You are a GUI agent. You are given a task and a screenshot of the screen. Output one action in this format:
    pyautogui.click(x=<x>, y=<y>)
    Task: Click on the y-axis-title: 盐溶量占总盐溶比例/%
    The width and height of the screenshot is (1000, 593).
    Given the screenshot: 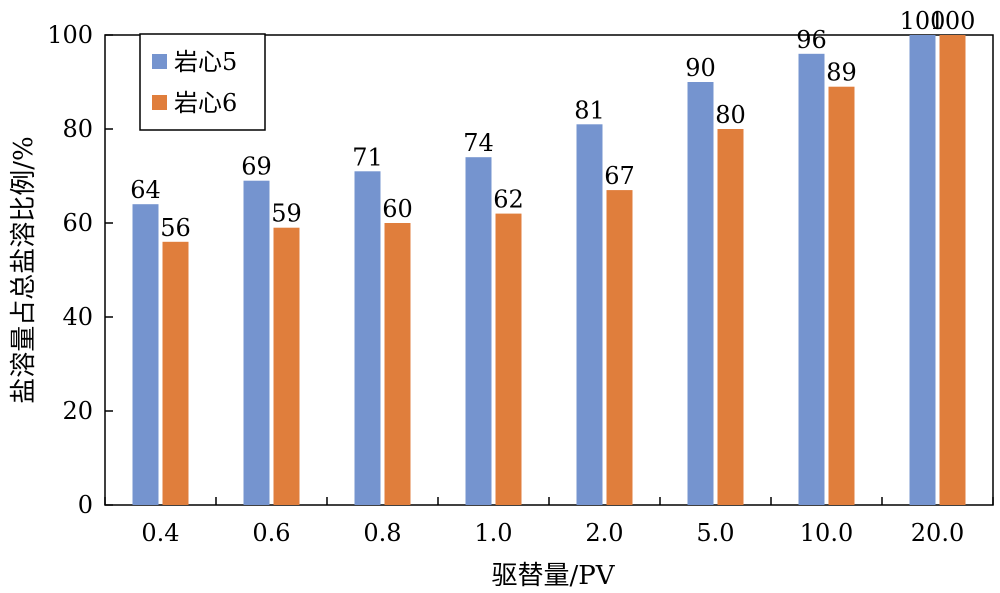 What is the action you would take?
    pyautogui.click(x=24, y=269)
    